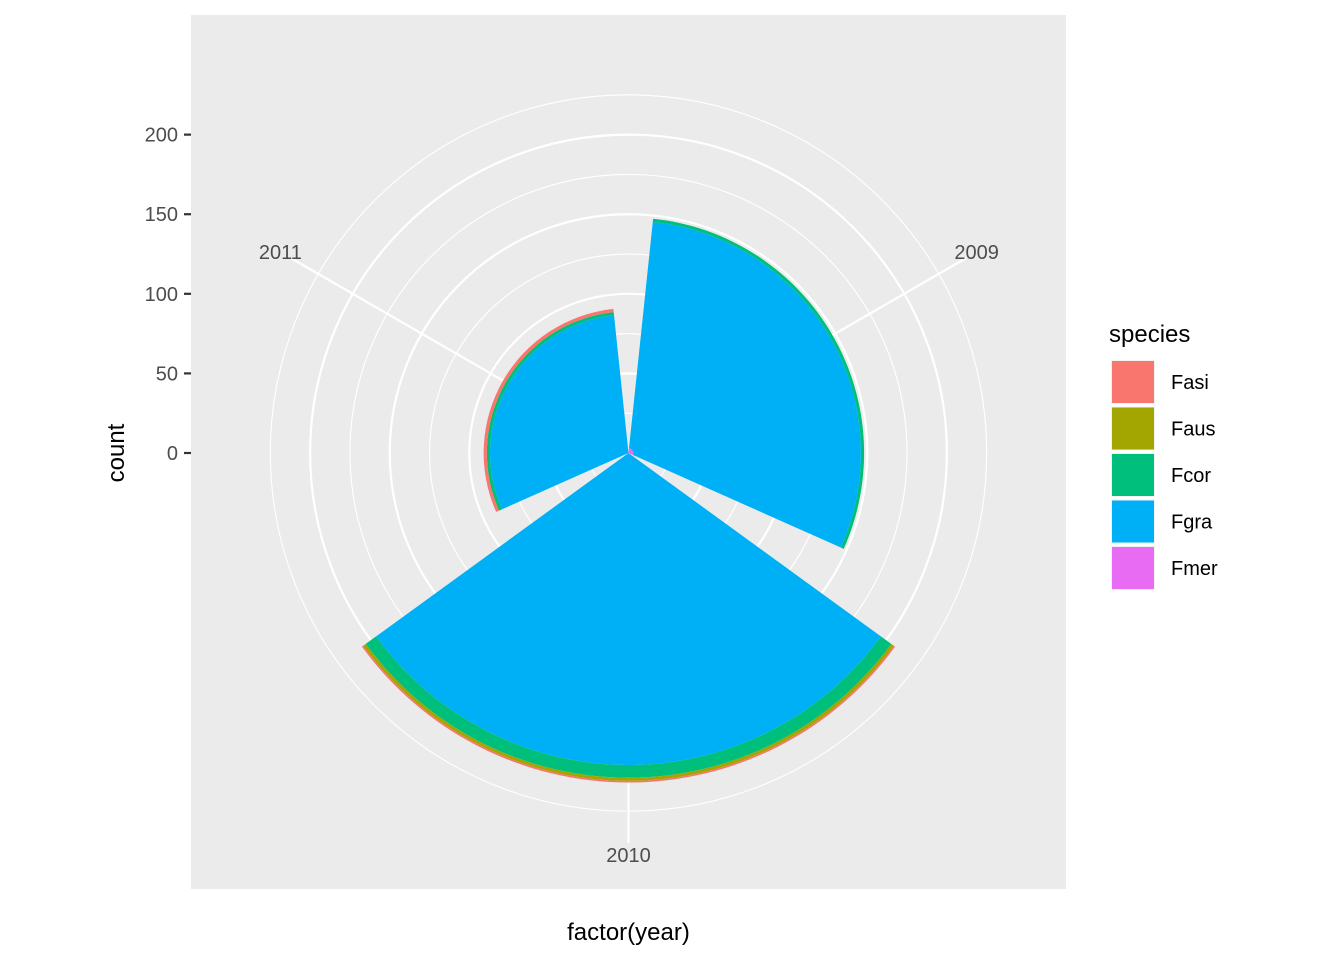 The width and height of the screenshot is (1344, 960). Describe the element at coordinates (1193, 430) in the screenshot. I see `legend-label-faus: Faus` at that location.